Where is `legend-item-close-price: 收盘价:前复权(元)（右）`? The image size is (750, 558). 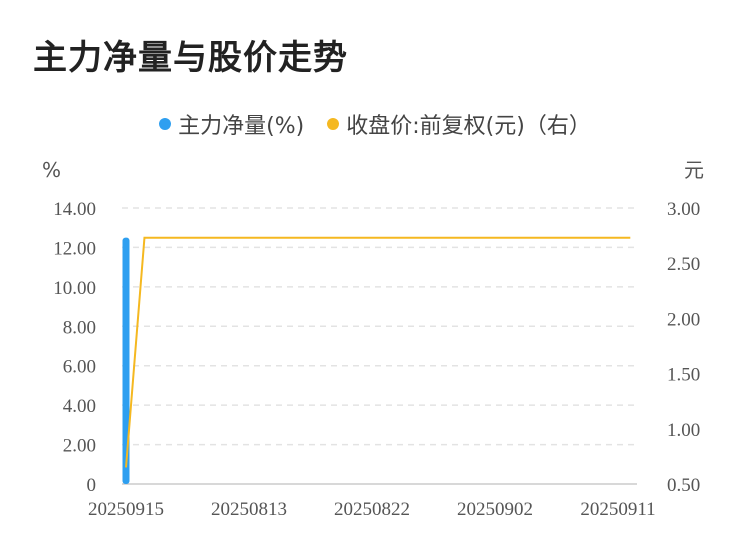
legend-item-close-price: 收盘价:前复权(元)（右） is located at coordinates (459, 124).